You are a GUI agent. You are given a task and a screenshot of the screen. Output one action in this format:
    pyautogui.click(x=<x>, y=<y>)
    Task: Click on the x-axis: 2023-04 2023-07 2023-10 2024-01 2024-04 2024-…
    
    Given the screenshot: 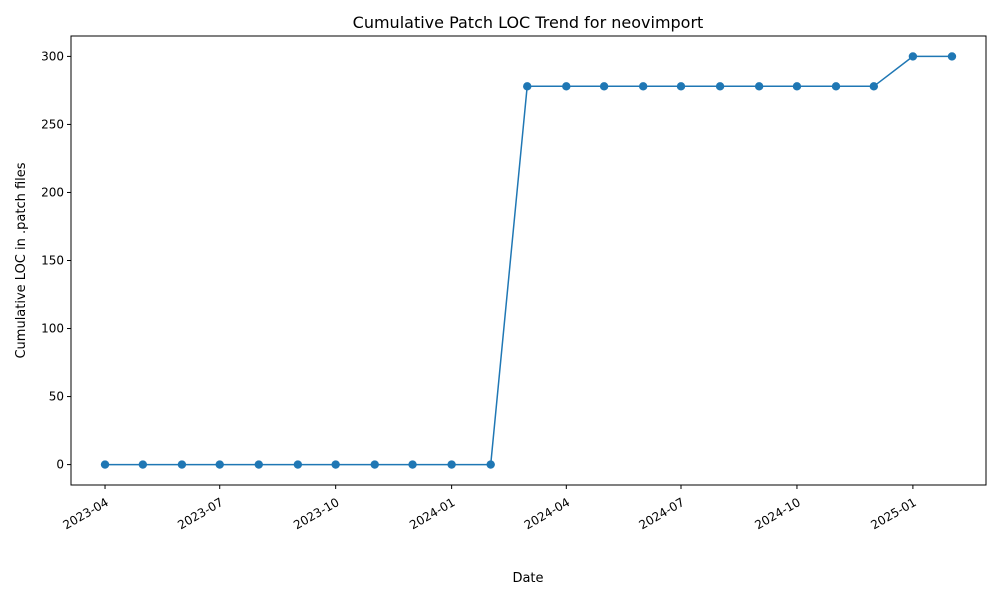 What is the action you would take?
    pyautogui.click(x=490, y=508)
    